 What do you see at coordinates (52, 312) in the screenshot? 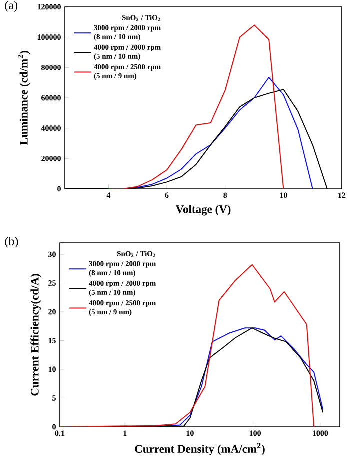
I see `y-tick-label: 20` at bounding box center [52, 312].